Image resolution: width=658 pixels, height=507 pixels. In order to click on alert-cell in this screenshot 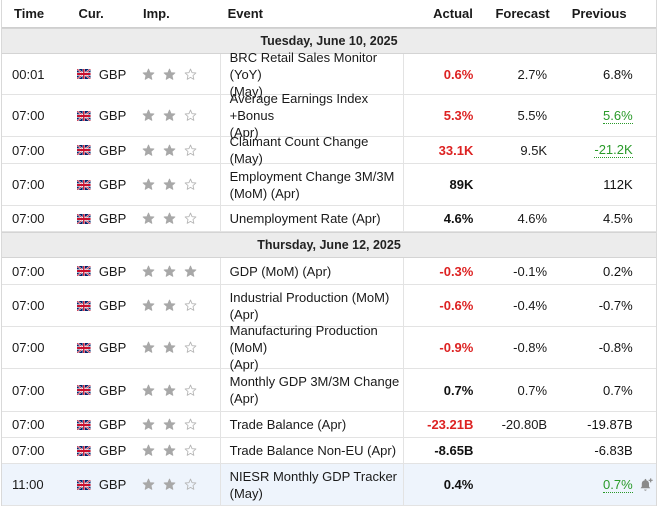, I will do `click(646, 485)`.